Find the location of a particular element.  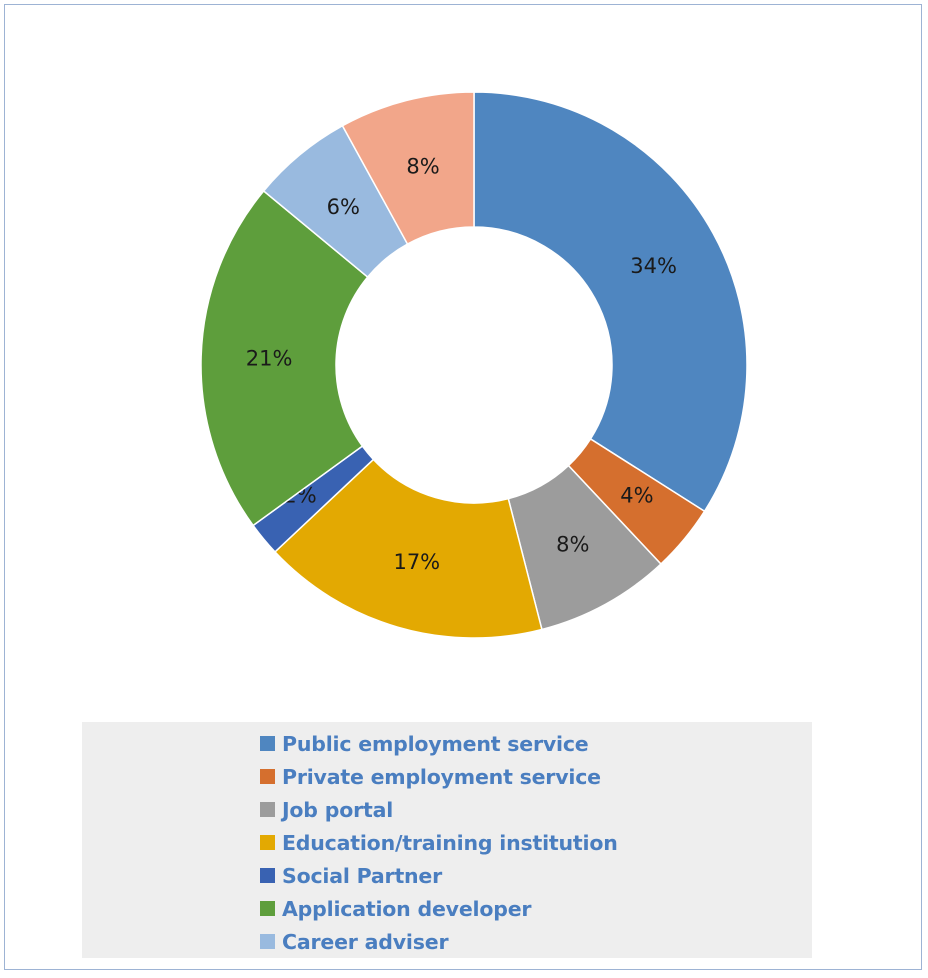

legend-label: Job portal is located at coordinates (338, 809).